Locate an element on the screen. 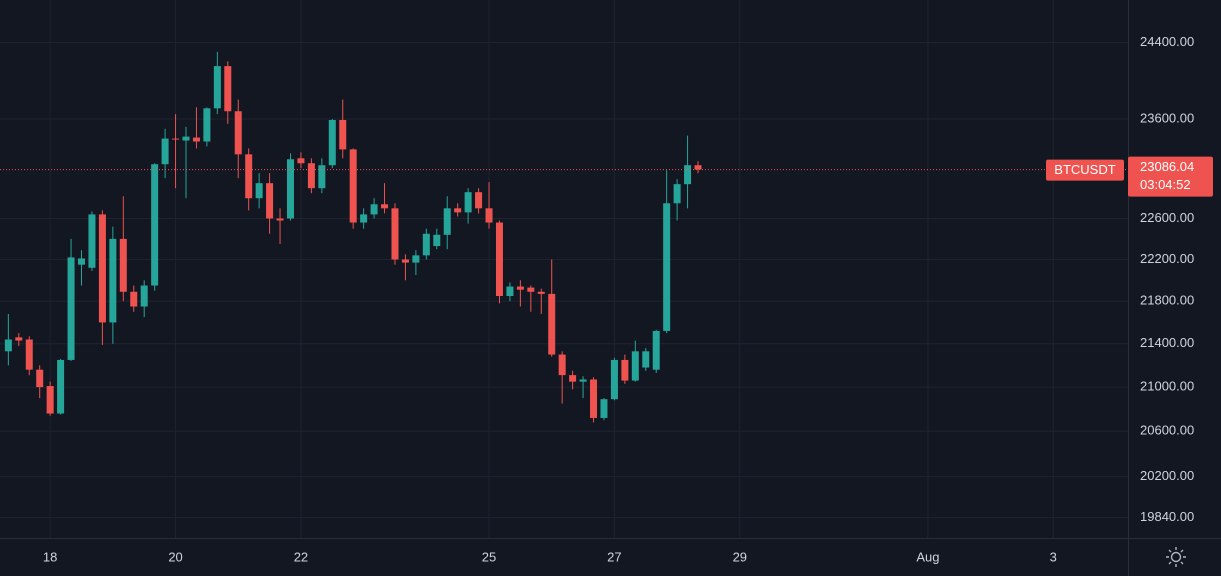 The image size is (1221, 576). settings-icon is located at coordinates (1176, 557).